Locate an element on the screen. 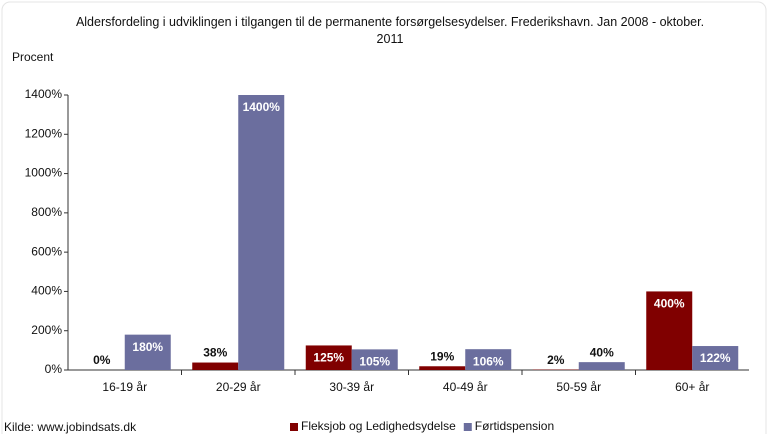 Image resolution: width=768 pixels, height=434 pixels. y-tick-label: 200% is located at coordinates (46, 330).